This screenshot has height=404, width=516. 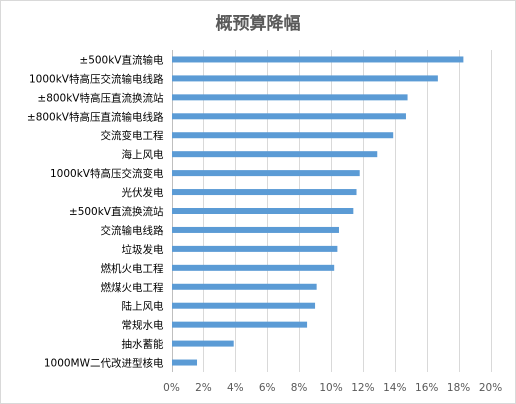 I want to click on x-tick-label: 10%, so click(x=330, y=388).